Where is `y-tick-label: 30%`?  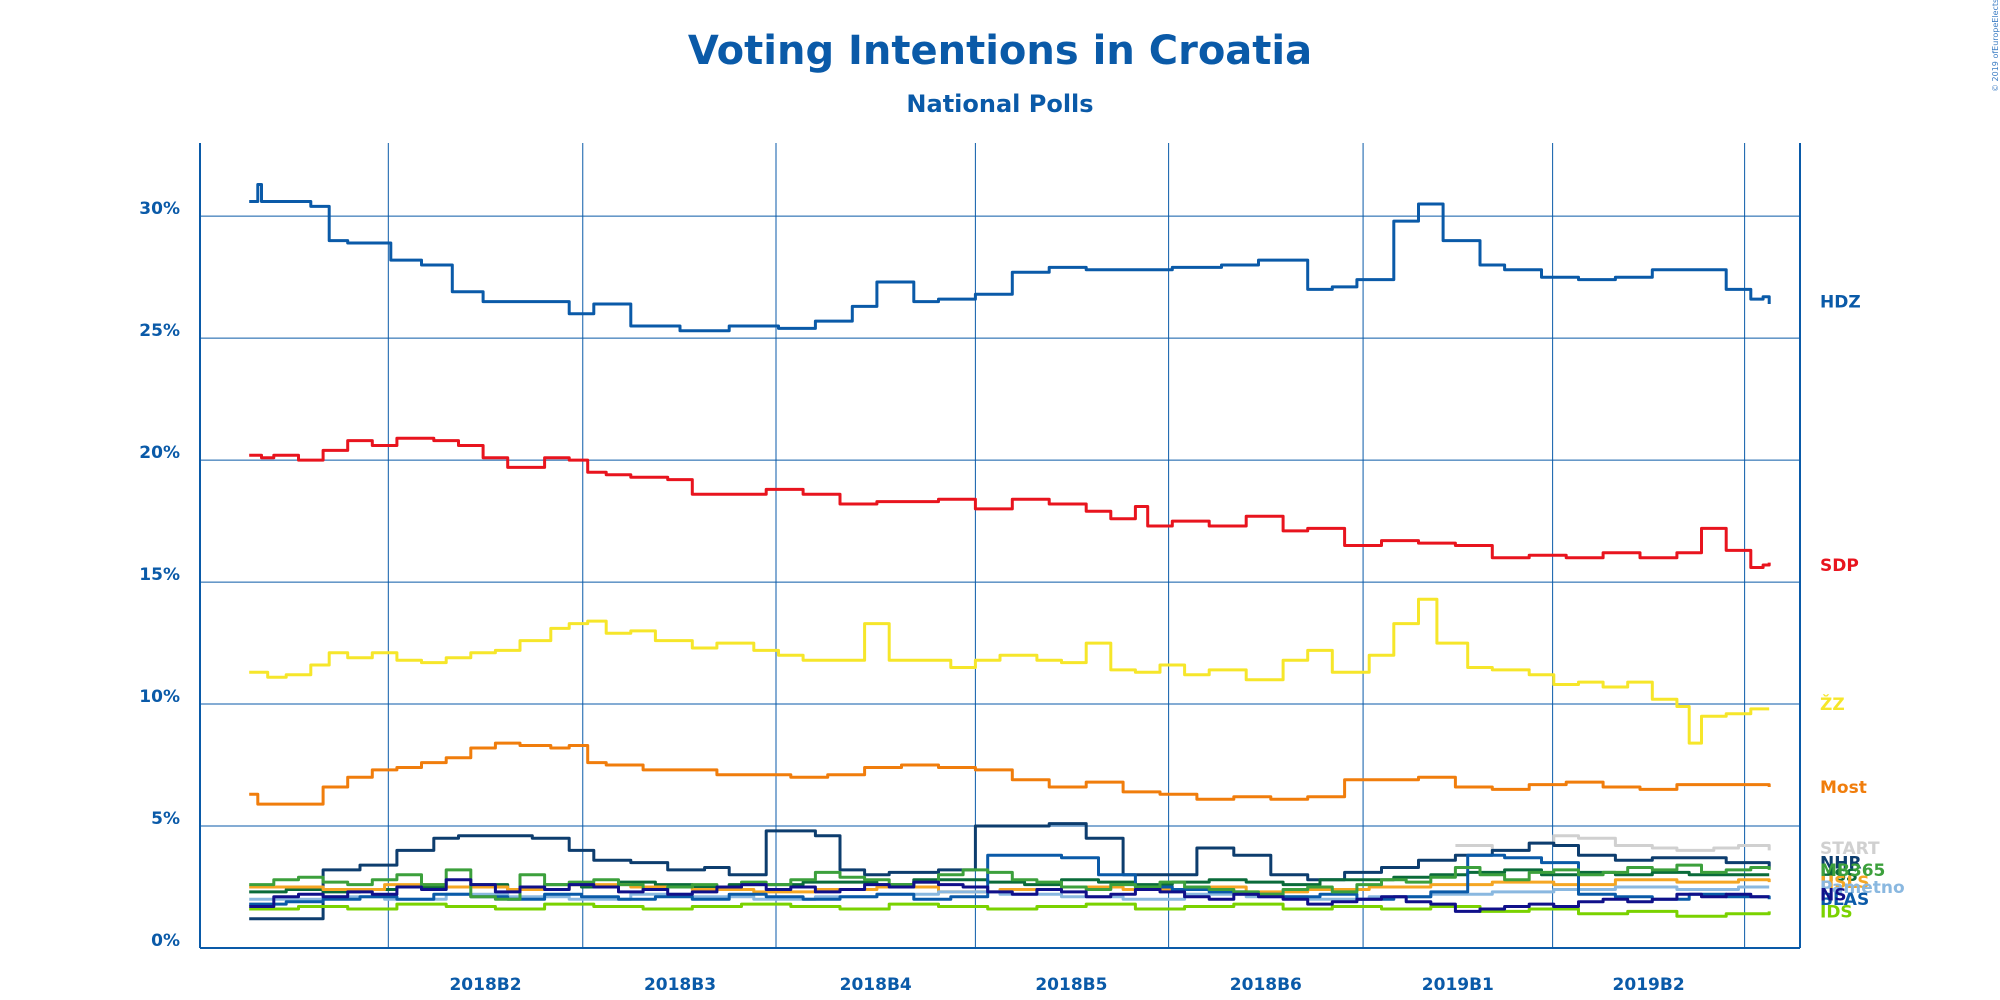
y-tick-label: 30% is located at coordinates (159, 209).